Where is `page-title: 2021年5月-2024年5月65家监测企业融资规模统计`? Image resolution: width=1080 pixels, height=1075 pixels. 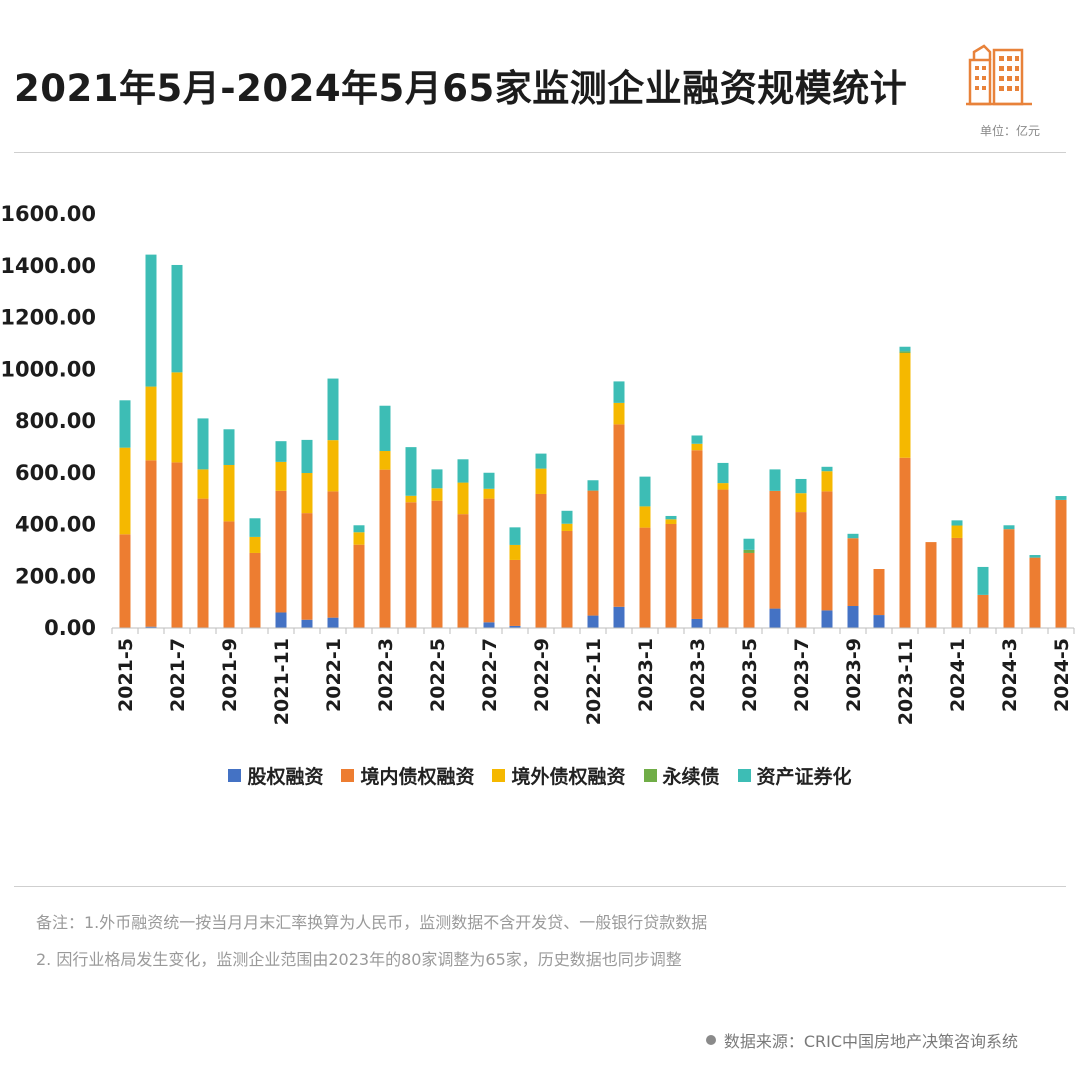
page-title: 2021年5月-2024年5月65家监测企业融资规模统计 is located at coordinates (461, 88).